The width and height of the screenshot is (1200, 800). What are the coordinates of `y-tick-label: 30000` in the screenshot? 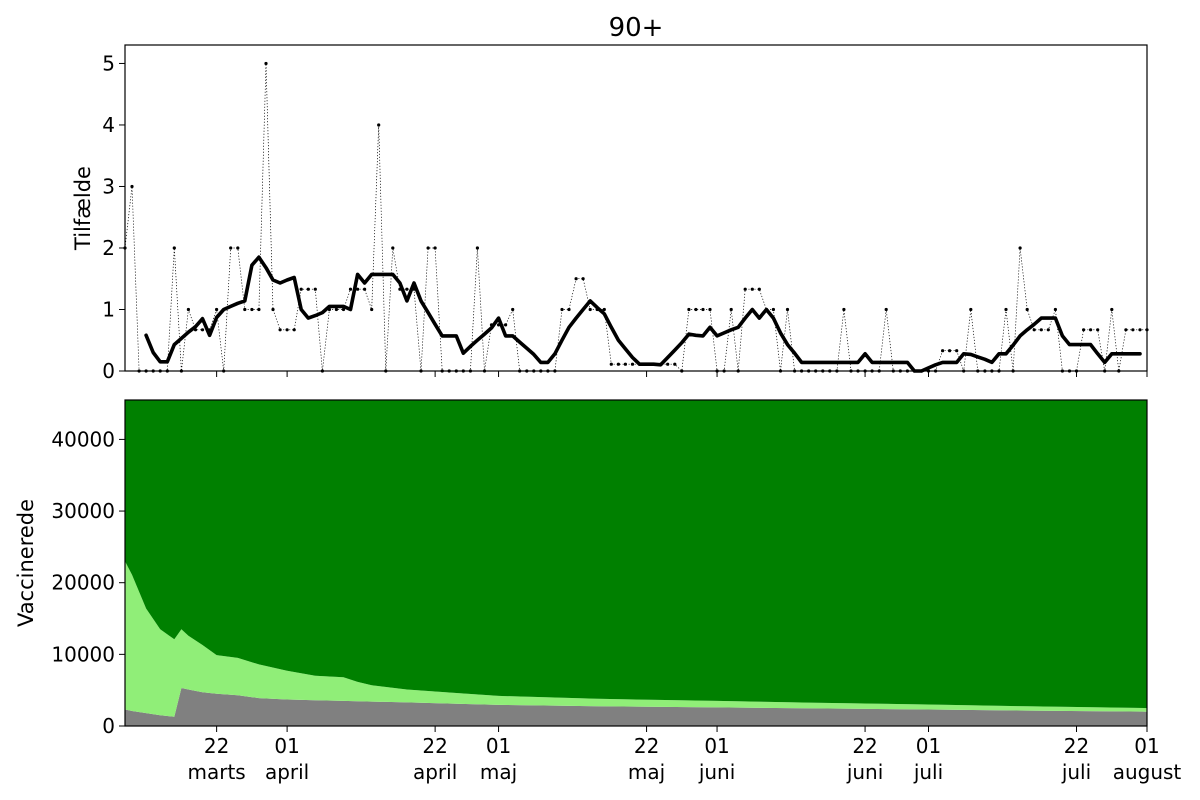 It's located at (83, 511).